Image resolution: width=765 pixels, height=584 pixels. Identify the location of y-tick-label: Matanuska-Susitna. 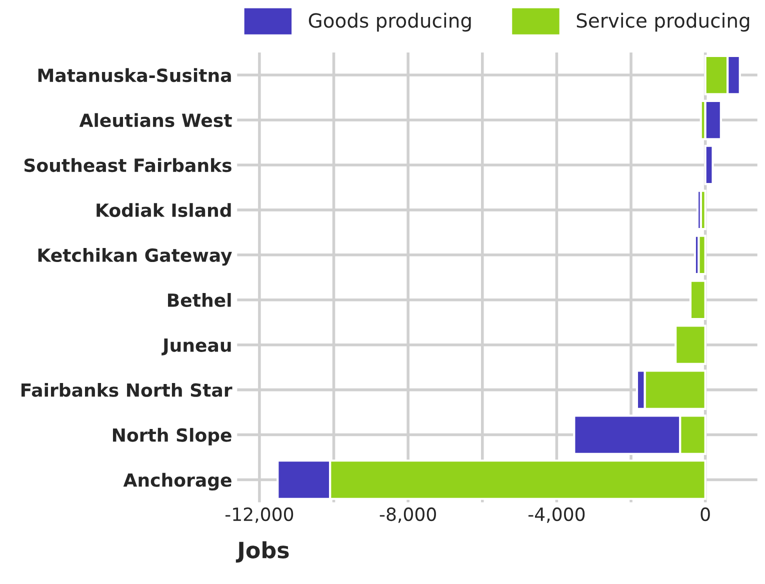
(134, 75).